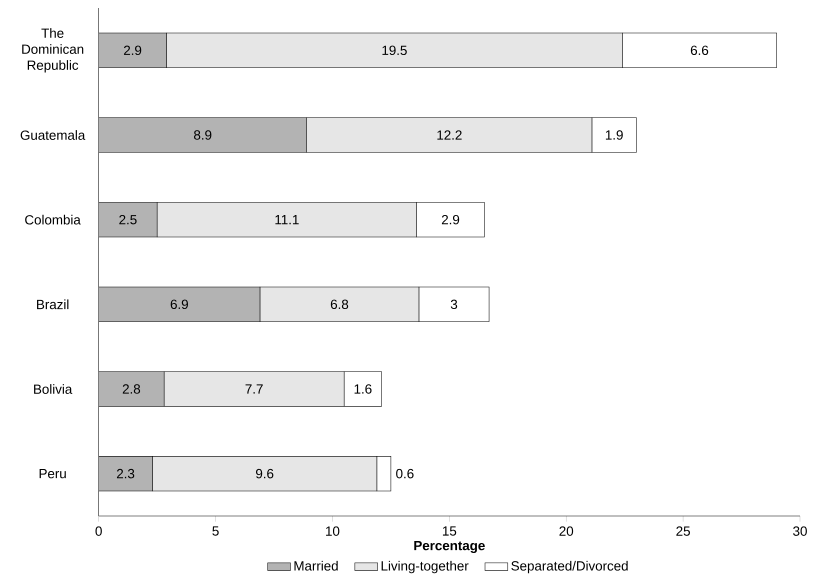 Image resolution: width=840 pixels, height=584 pixels. Describe the element at coordinates (394, 51) in the screenshot. I see `data-label: 19.5` at that location.